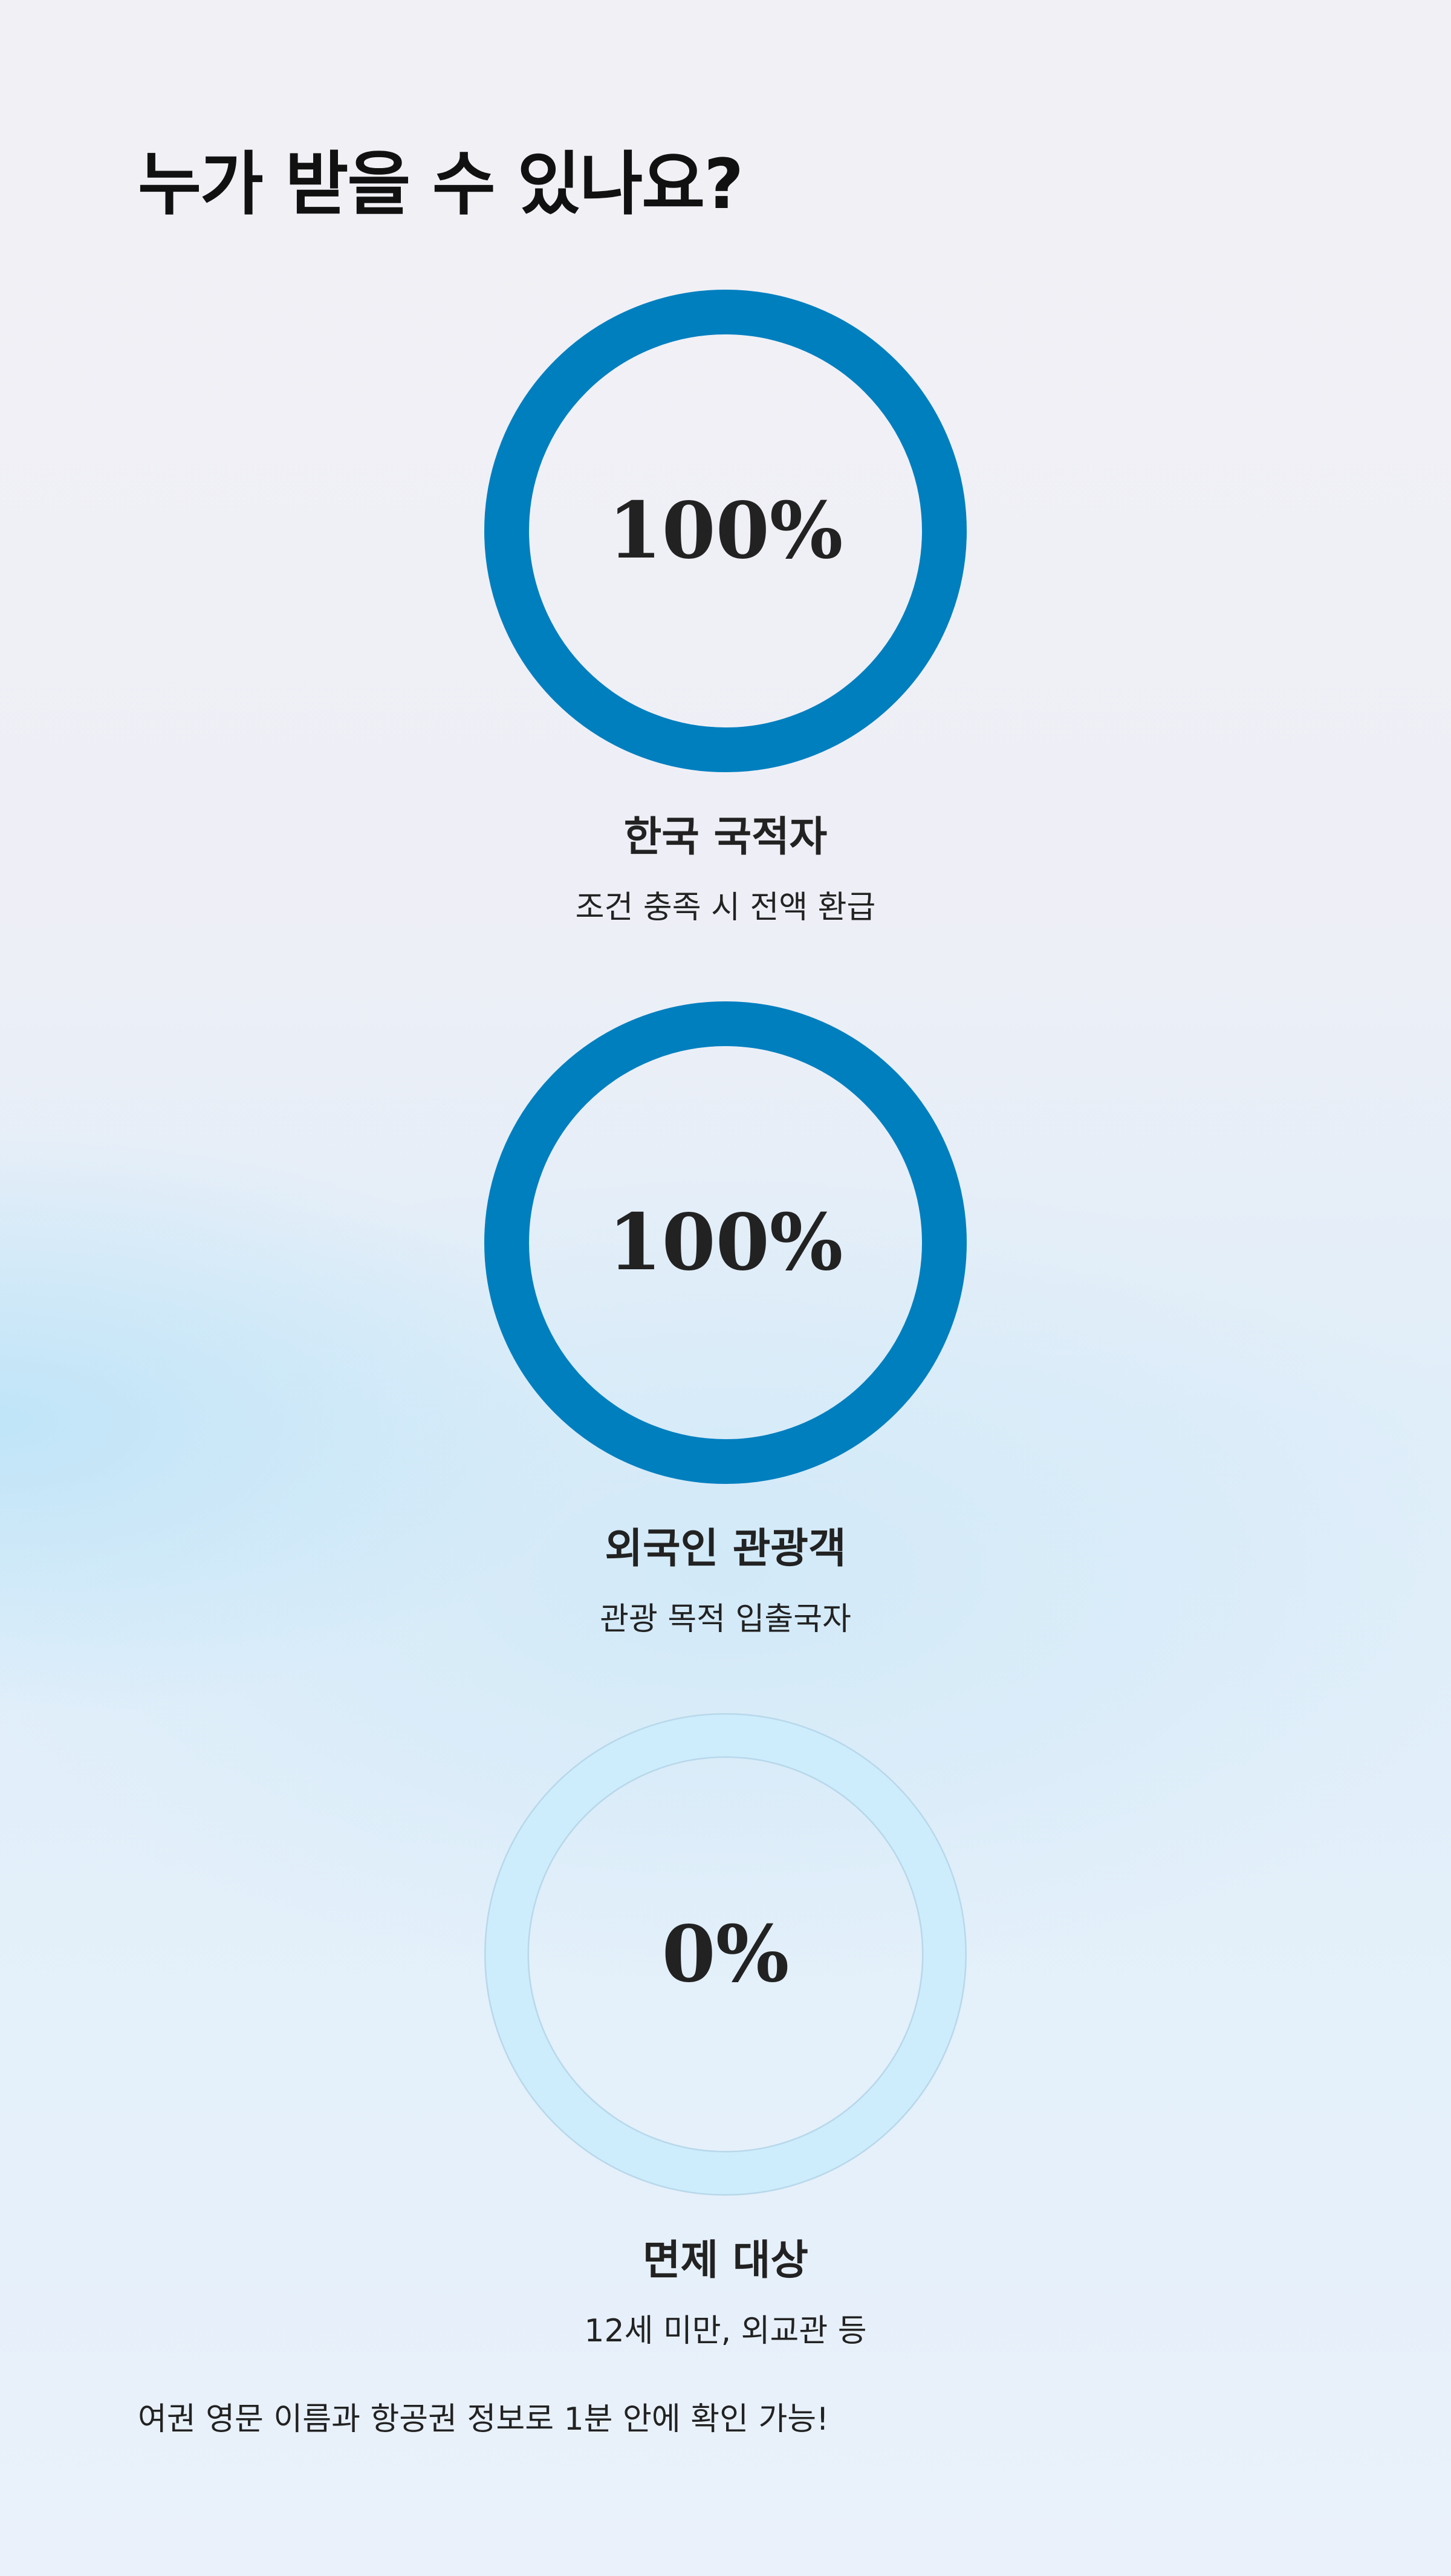 The image size is (1451, 2576). I want to click on item-description: 관광 목적 입출국자, so click(725, 1620).